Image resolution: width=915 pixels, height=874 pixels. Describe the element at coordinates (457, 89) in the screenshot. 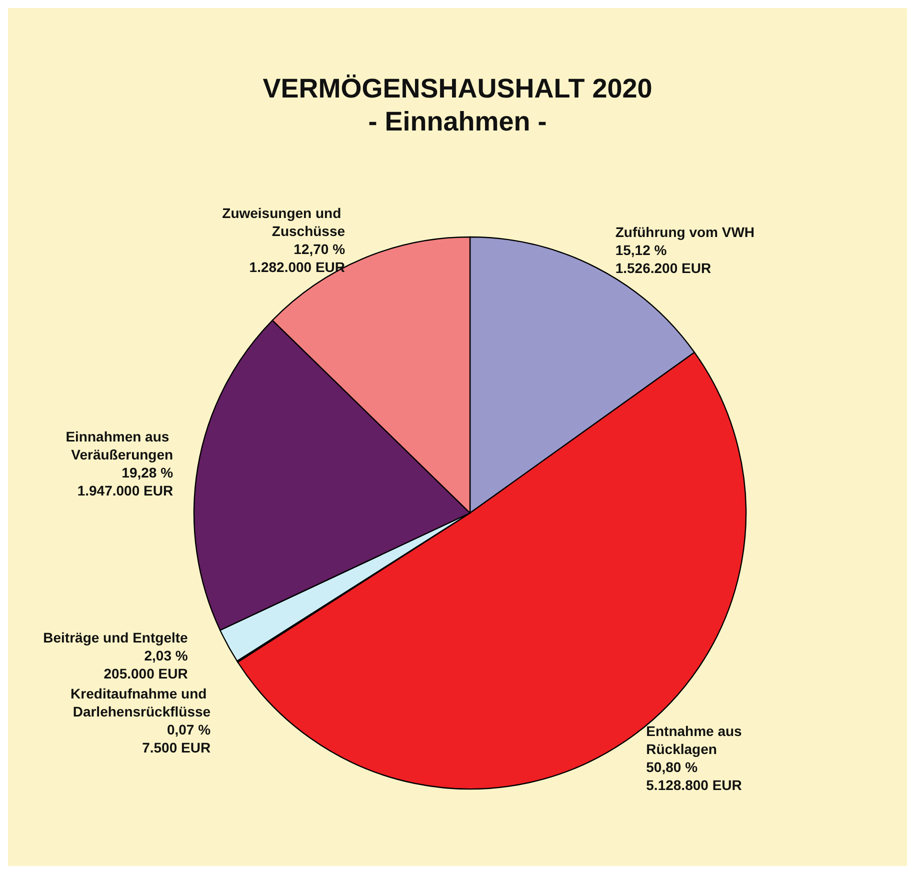

I see `chart-title: VERMÖGENSHAUSHALT 2020` at that location.